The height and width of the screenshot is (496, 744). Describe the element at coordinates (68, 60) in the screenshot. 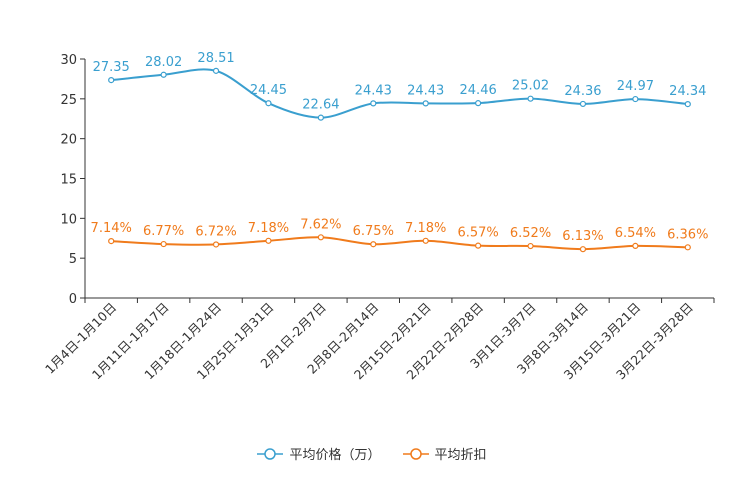

I see `y-tick-label: 30` at that location.